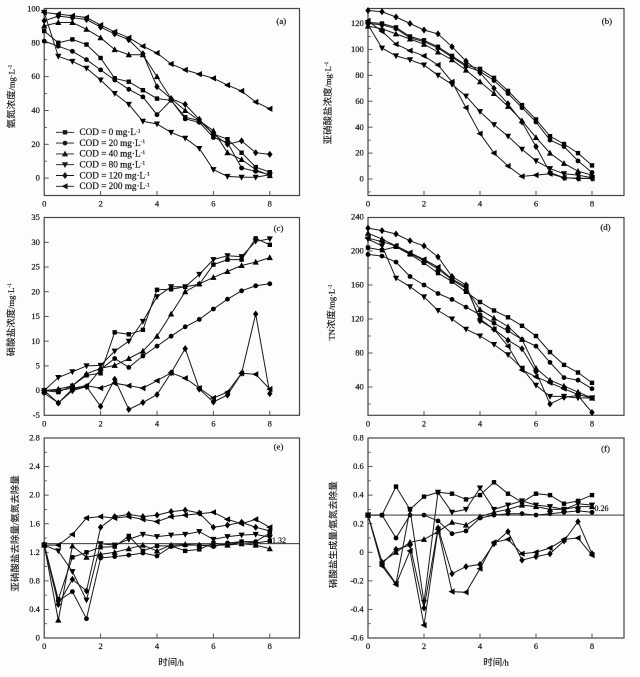 This screenshot has height=677, width=640. What do you see at coordinates (113, 143) in the screenshot?
I see `svg-text: COD = 20 mg·L-1` at bounding box center [113, 143].